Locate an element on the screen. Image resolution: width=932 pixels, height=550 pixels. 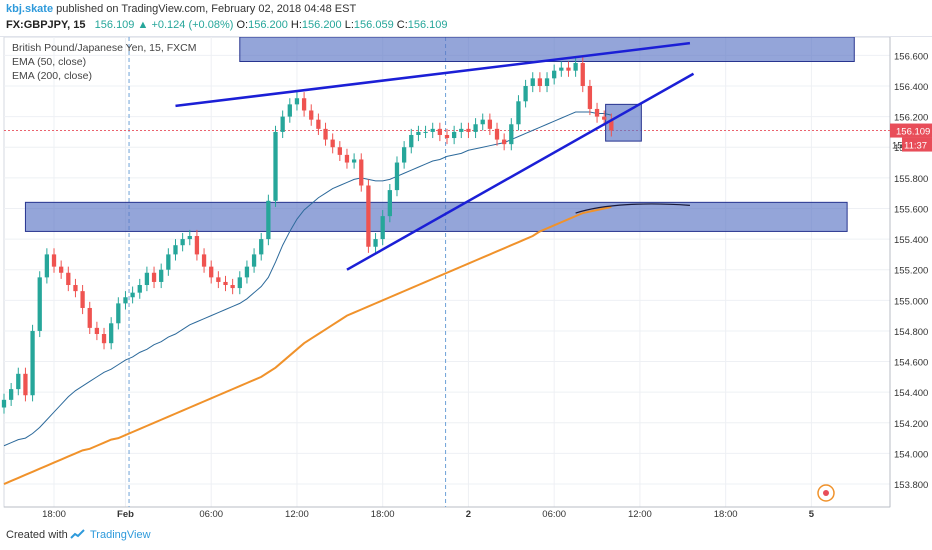
close-label: C: is located at coordinates (402, 25).